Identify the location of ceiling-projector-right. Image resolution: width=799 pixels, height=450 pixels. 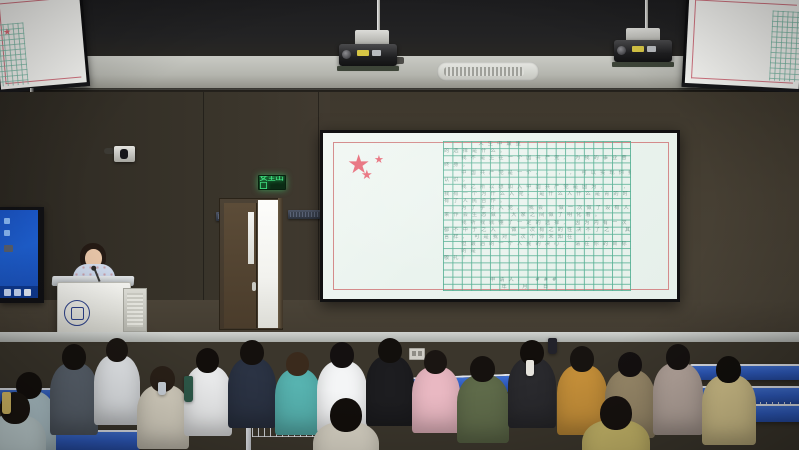
(643, 51).